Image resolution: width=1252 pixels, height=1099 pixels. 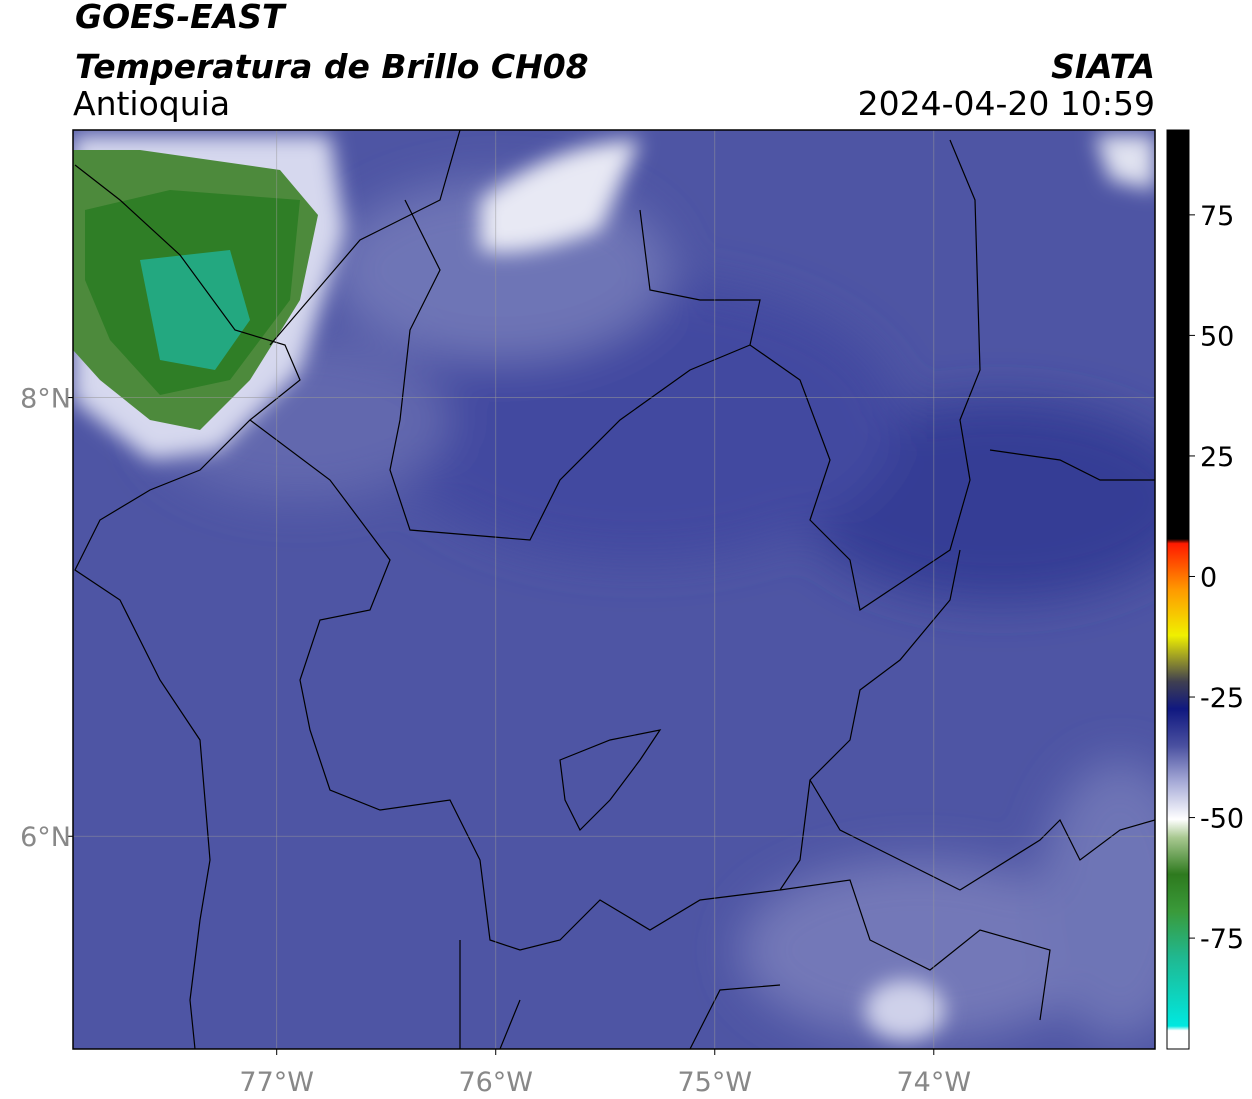 I want to click on source: SIATA, so click(x=1103, y=66).